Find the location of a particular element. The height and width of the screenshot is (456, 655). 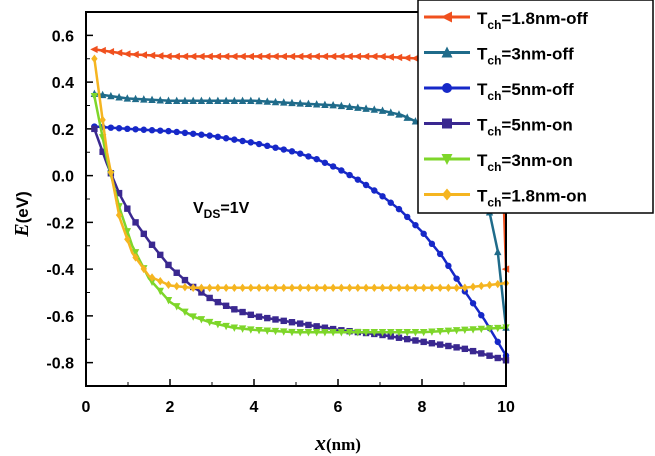

y-axis-title-unit: (eV) is located at coordinates (22, 207).